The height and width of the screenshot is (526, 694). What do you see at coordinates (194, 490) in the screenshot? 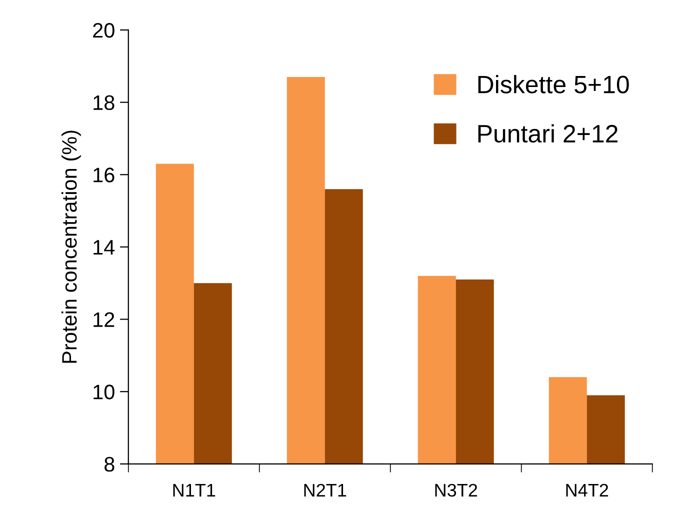
I see `x-tick-label: N1T1` at bounding box center [194, 490].